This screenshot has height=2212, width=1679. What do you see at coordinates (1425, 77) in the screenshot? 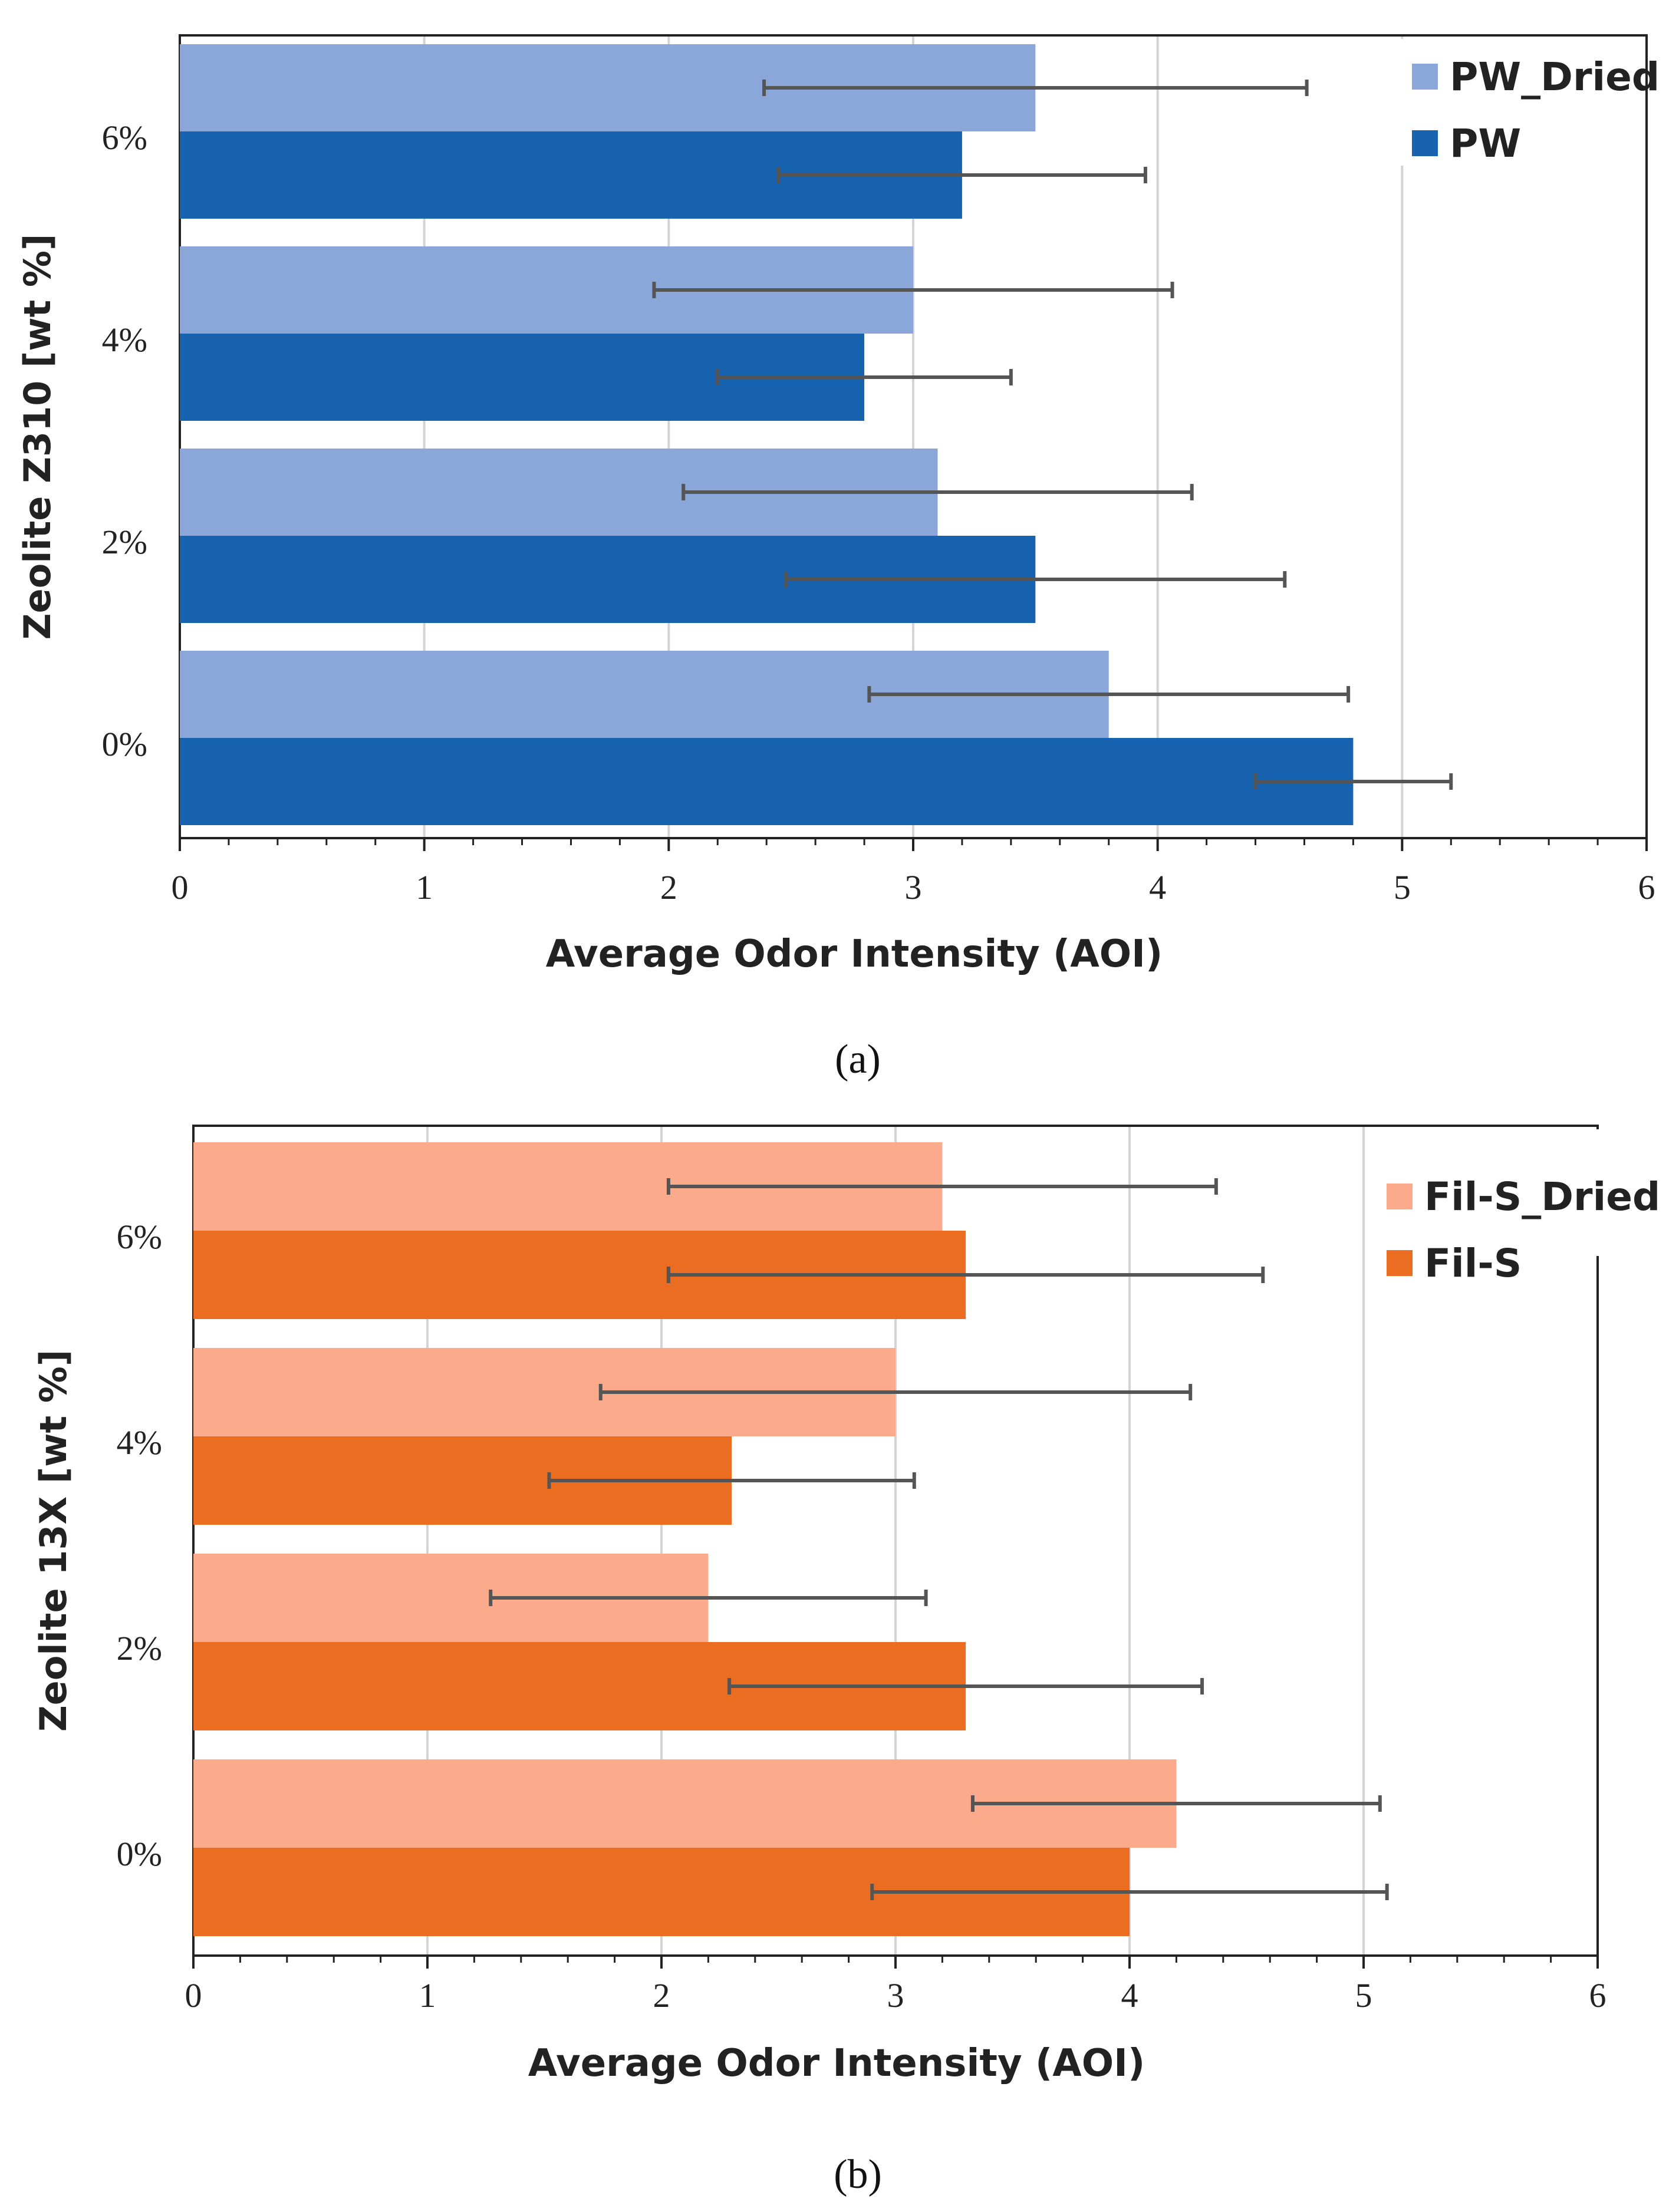
I see `legend-swatch-PW_Dried` at bounding box center [1425, 77].